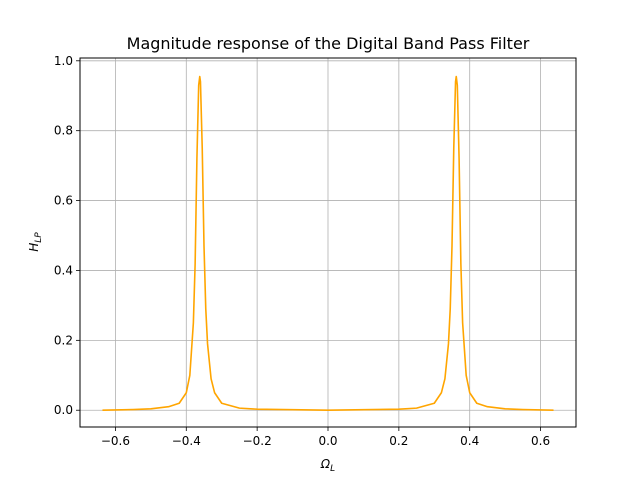  What do you see at coordinates (63, 410) in the screenshot?
I see `y-tick-label: 0.0` at bounding box center [63, 410].